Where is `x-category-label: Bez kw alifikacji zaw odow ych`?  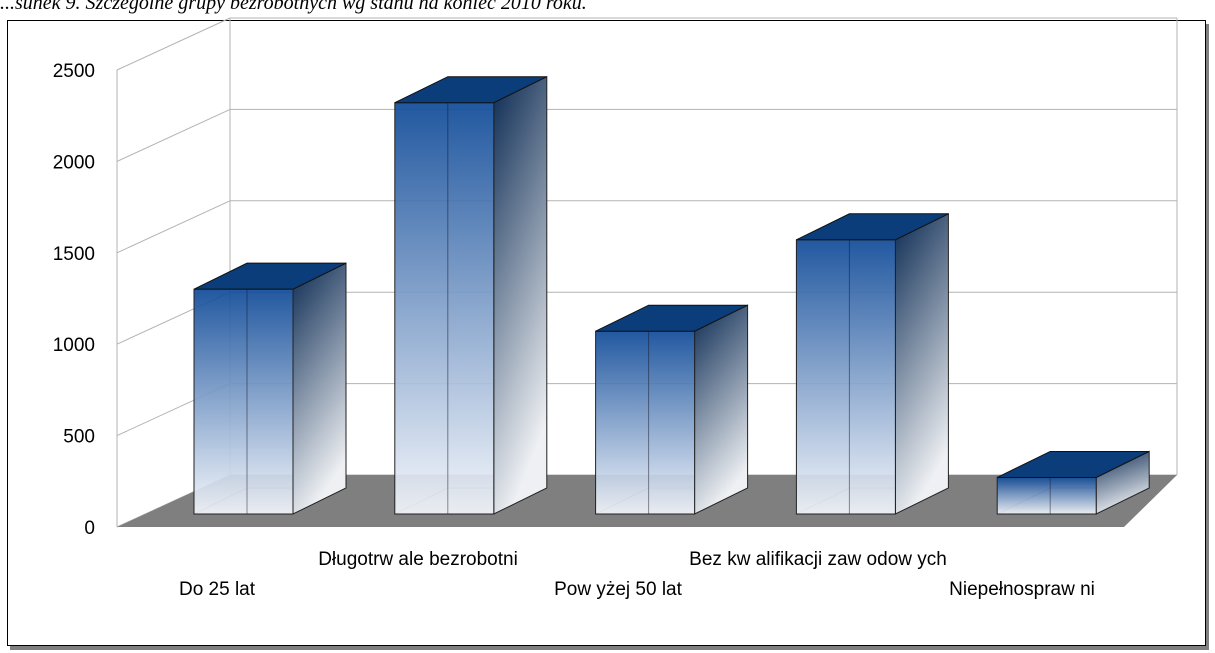
x-category-label: Bez kw alifikacji zaw odow ych is located at coordinates (818, 559).